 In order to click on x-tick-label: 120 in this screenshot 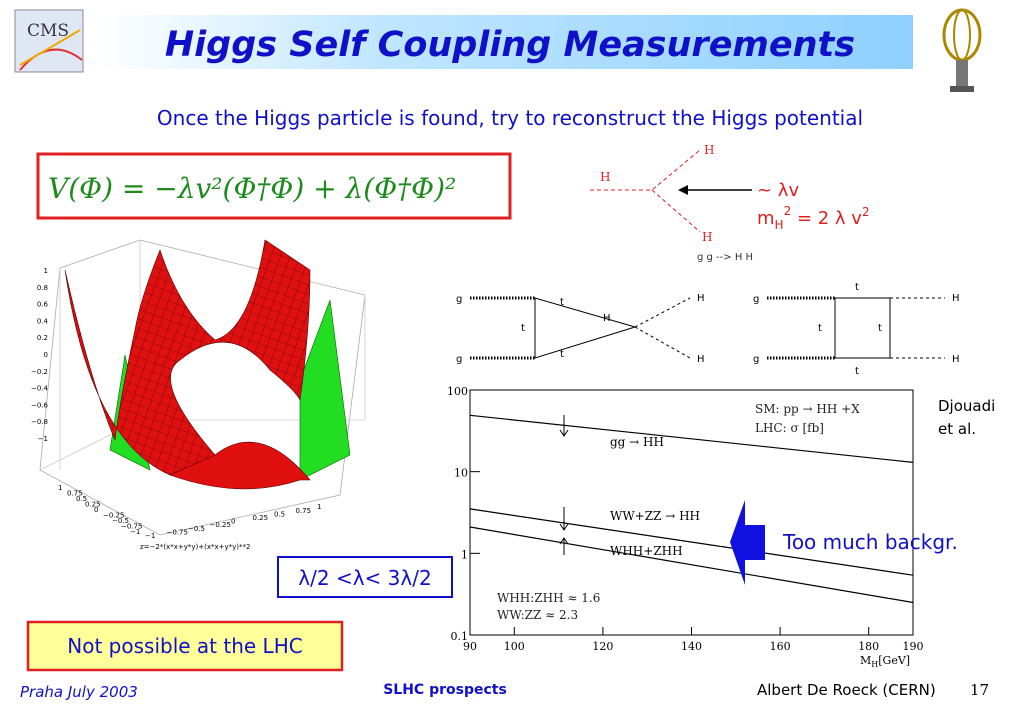, I will do `click(602, 646)`.